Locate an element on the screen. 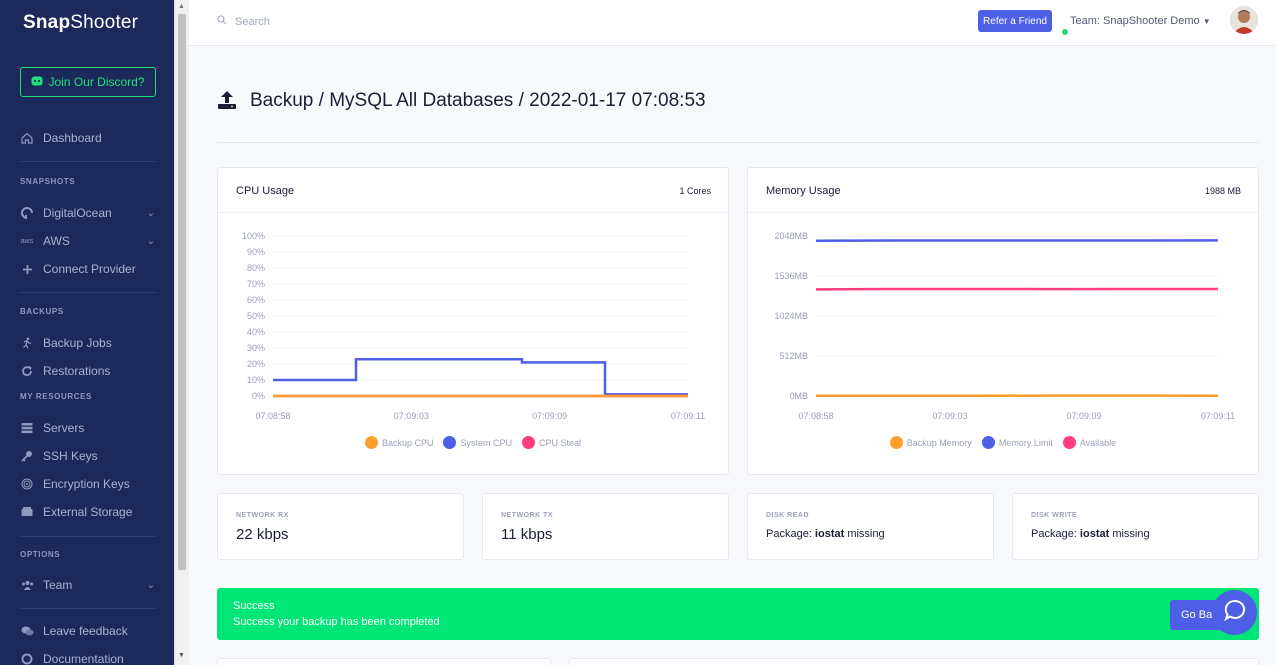 This screenshot has width=1276, height=665. sidebar-item-team: Team ⌄ is located at coordinates (90, 585).